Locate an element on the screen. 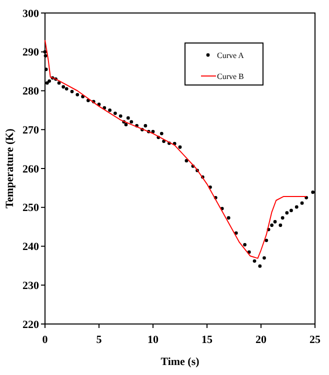 The image size is (329, 375). legend-label: Curve A is located at coordinates (230, 55).